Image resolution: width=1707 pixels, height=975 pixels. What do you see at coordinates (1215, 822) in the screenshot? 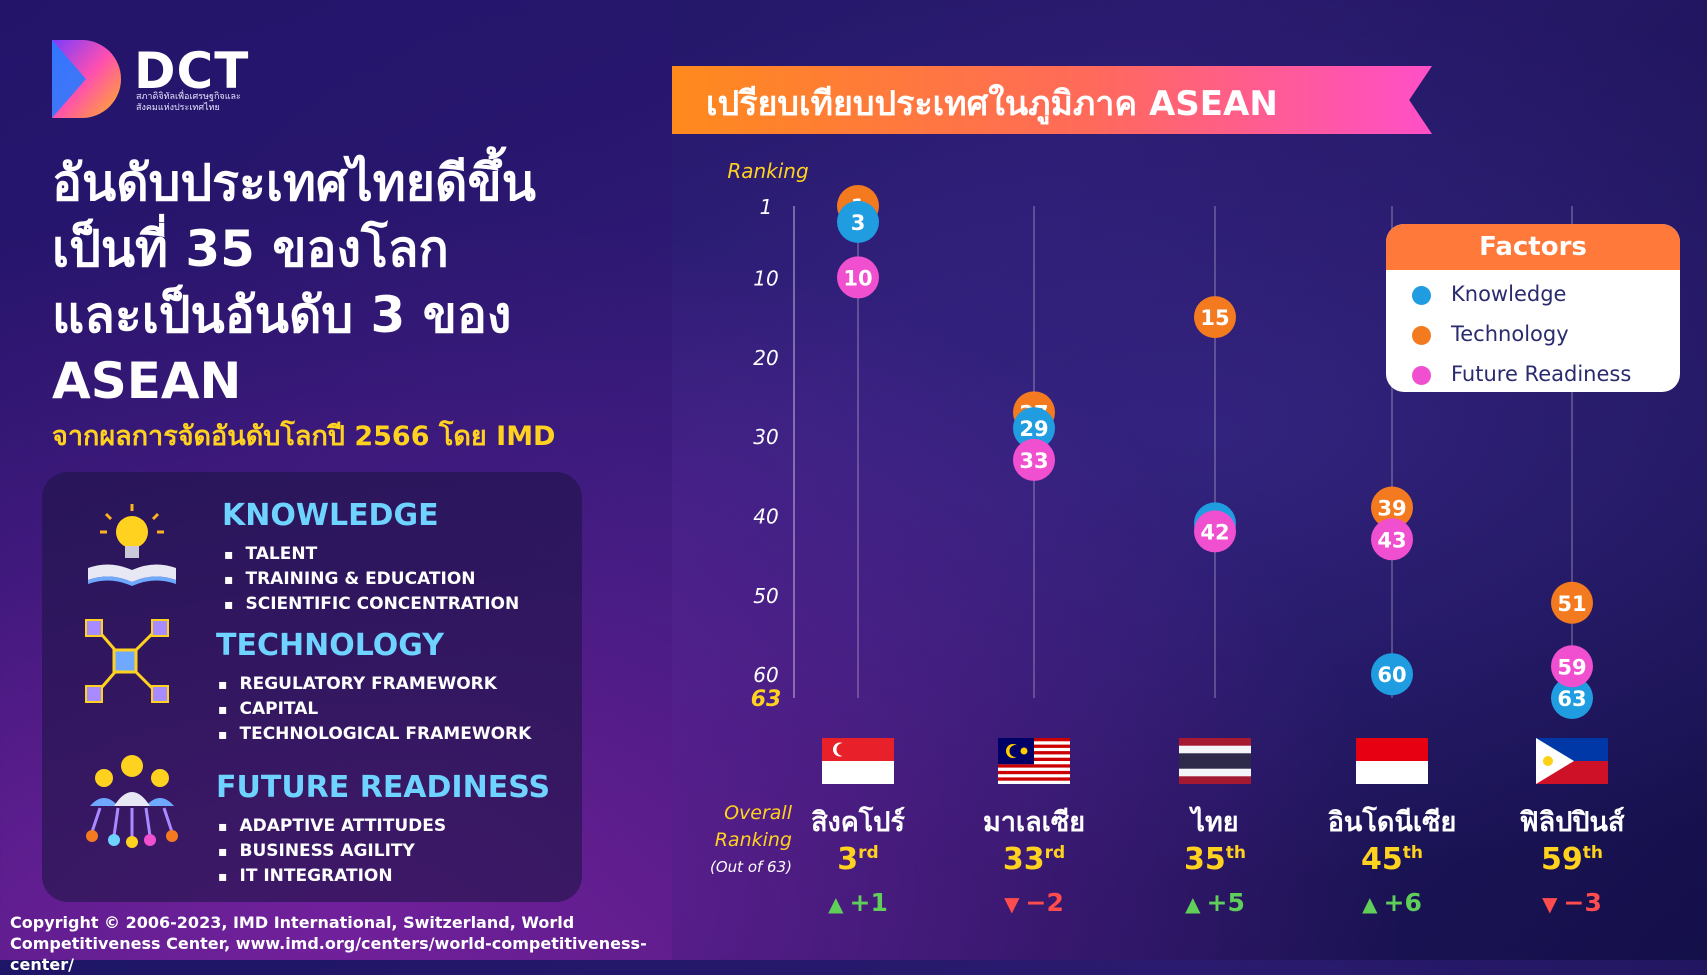
I see `country-name: ไทย` at bounding box center [1215, 822].